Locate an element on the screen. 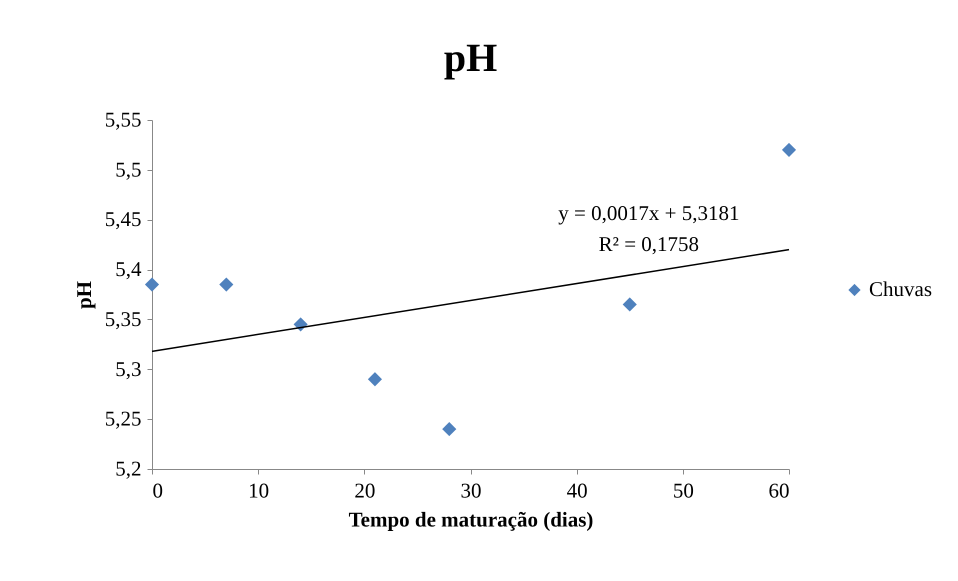 The height and width of the screenshot is (581, 958). y-tick-label: 5,55 is located at coordinates (123, 120).